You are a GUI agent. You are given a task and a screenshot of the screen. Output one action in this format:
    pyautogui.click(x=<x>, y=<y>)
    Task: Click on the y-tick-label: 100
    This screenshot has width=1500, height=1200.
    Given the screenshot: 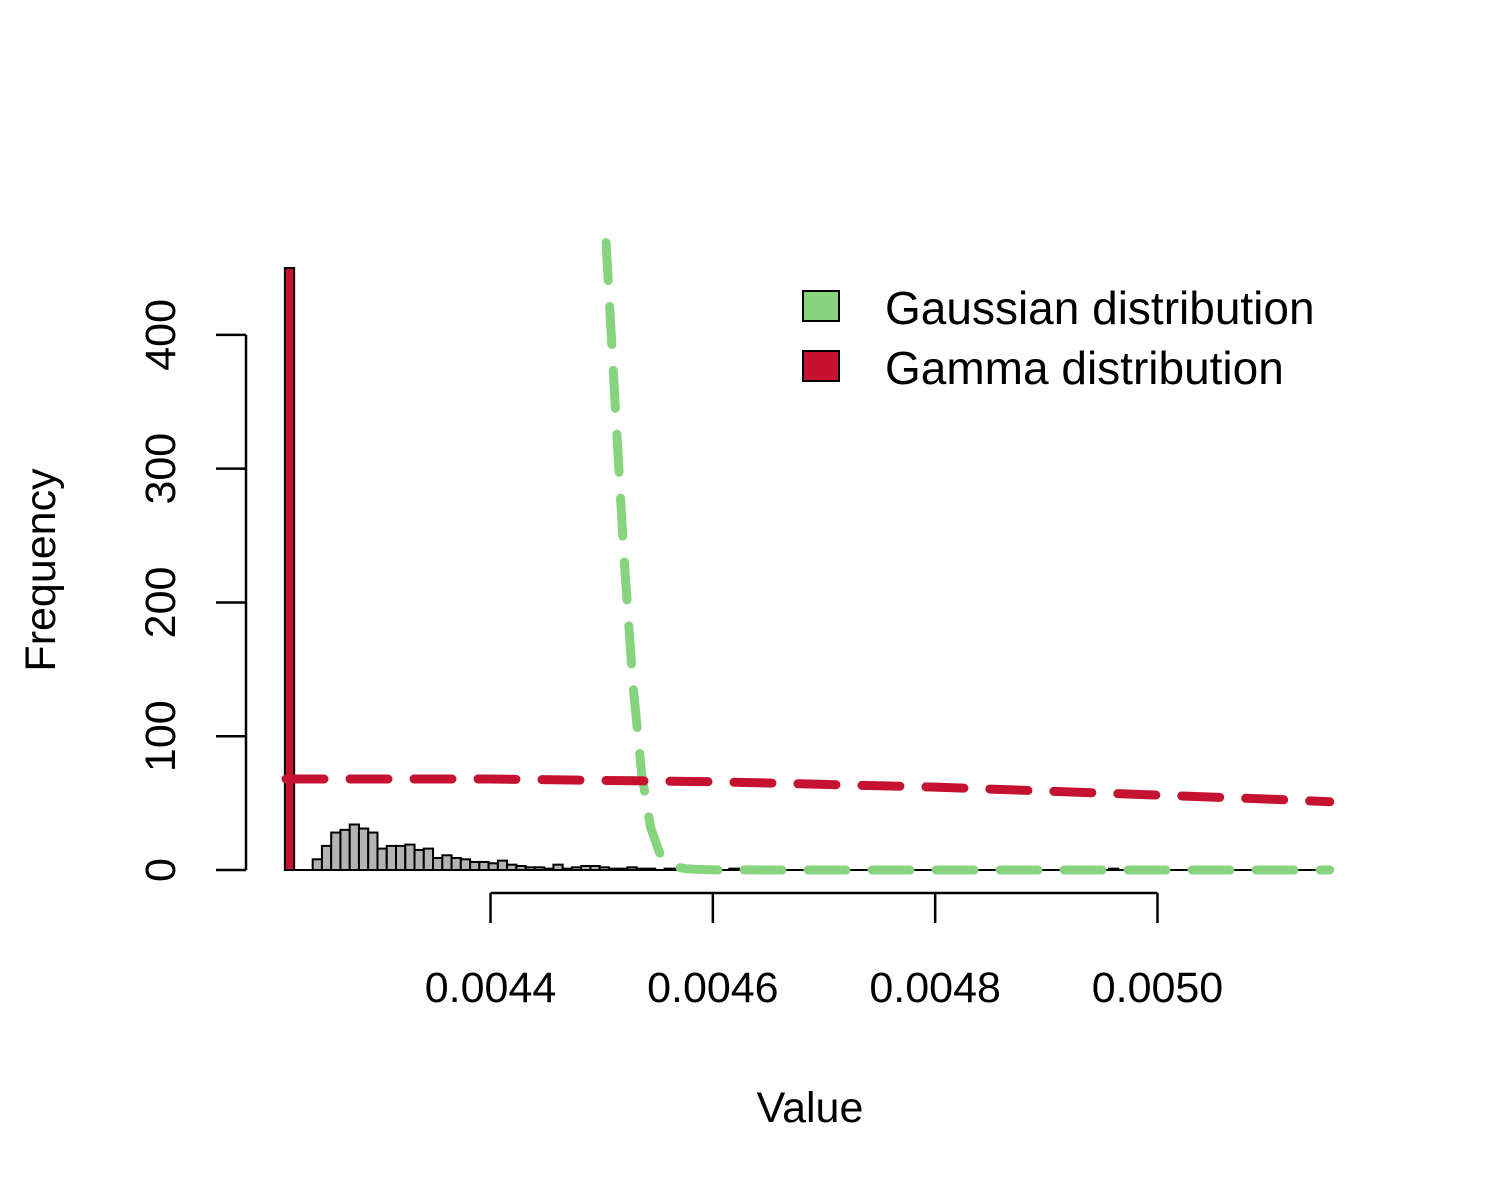 What is the action you would take?
    pyautogui.click(x=161, y=736)
    